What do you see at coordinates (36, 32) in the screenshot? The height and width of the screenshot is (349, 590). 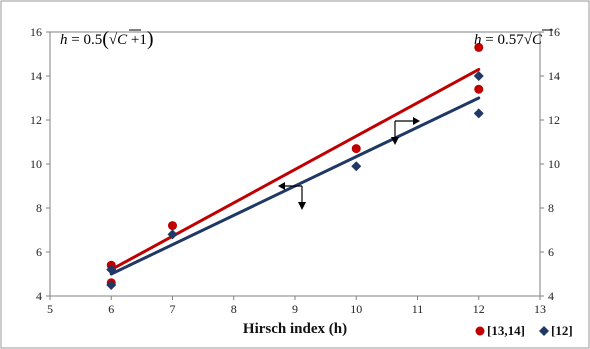 I see `y-left-tick-label: 16` at bounding box center [36, 32].